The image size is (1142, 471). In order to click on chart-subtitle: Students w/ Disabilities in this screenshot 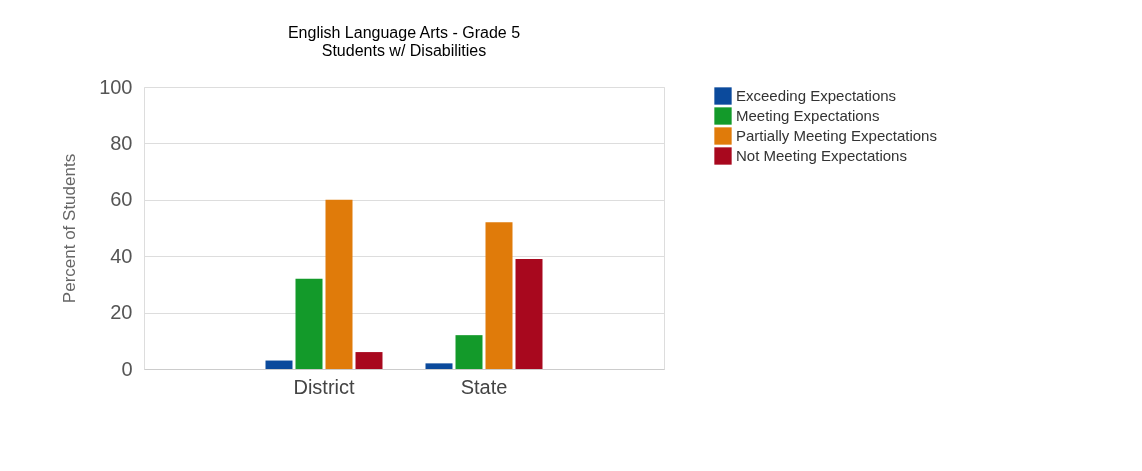, I will do `click(404, 50)`.